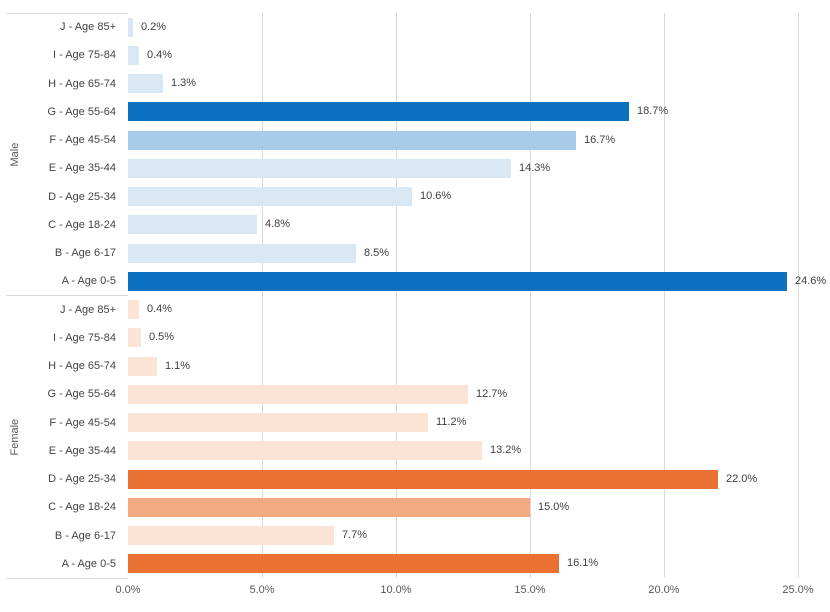  I want to click on bar-value-label: 1.3%, so click(184, 83).